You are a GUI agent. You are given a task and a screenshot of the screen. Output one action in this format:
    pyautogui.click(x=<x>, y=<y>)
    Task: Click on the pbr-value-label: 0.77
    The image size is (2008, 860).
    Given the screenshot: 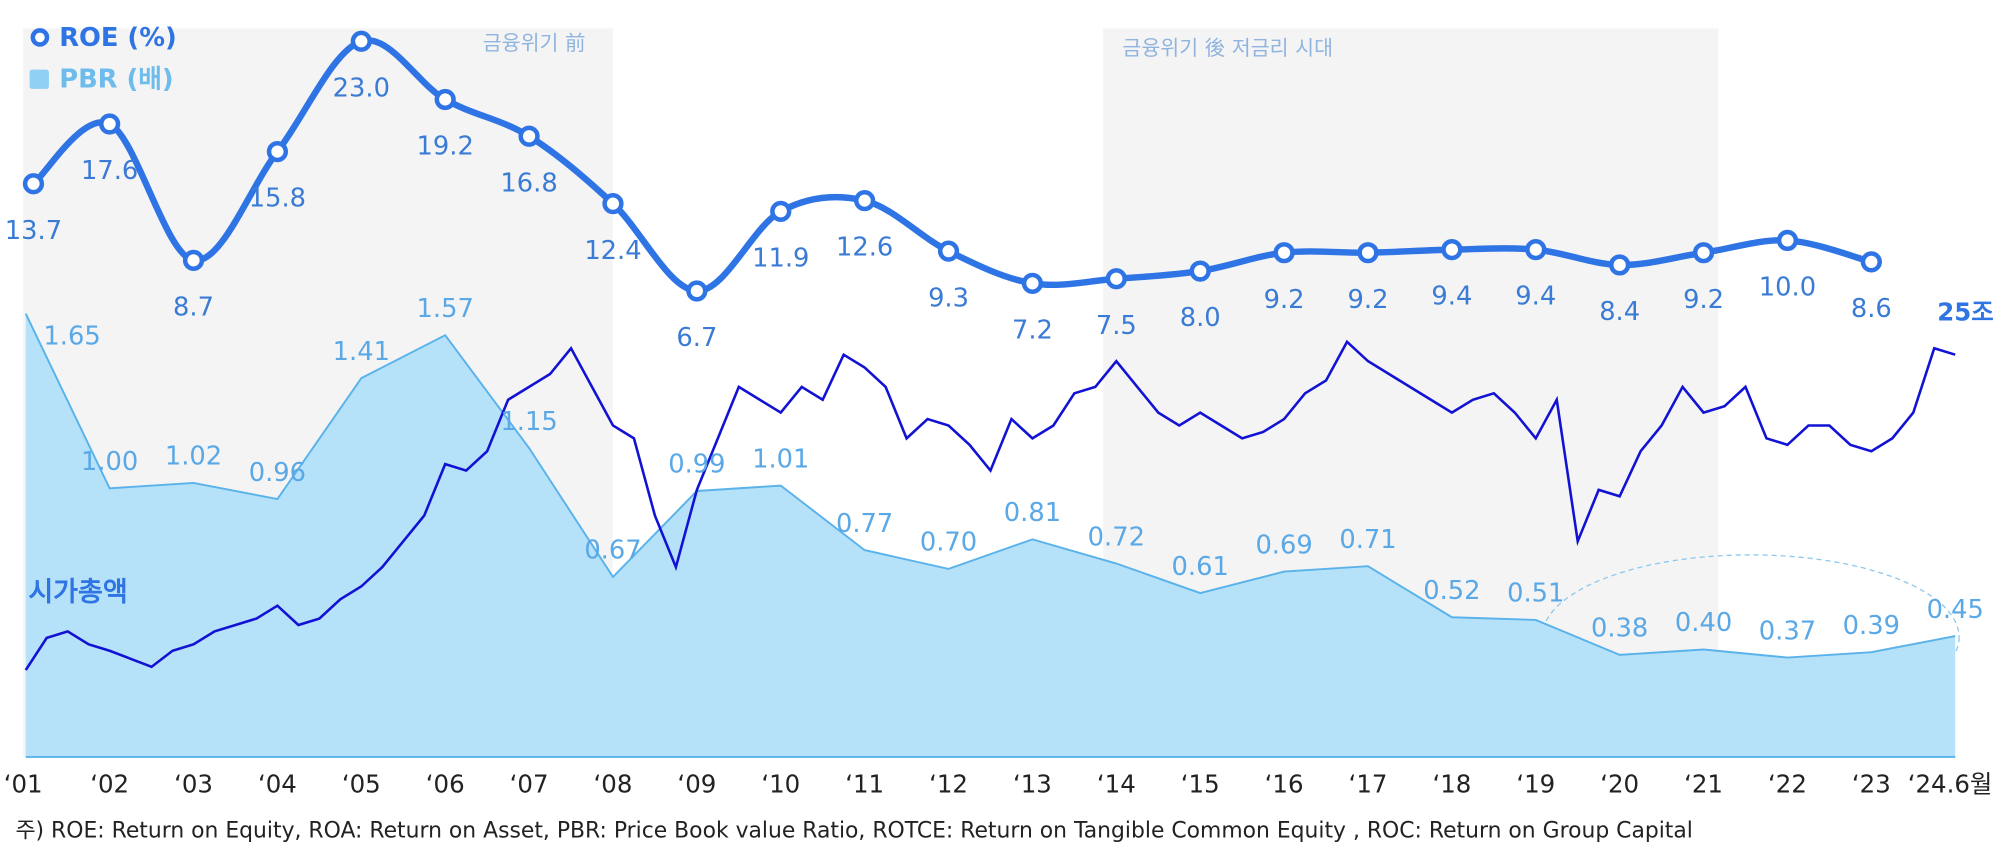 What is the action you would take?
    pyautogui.click(x=864, y=524)
    